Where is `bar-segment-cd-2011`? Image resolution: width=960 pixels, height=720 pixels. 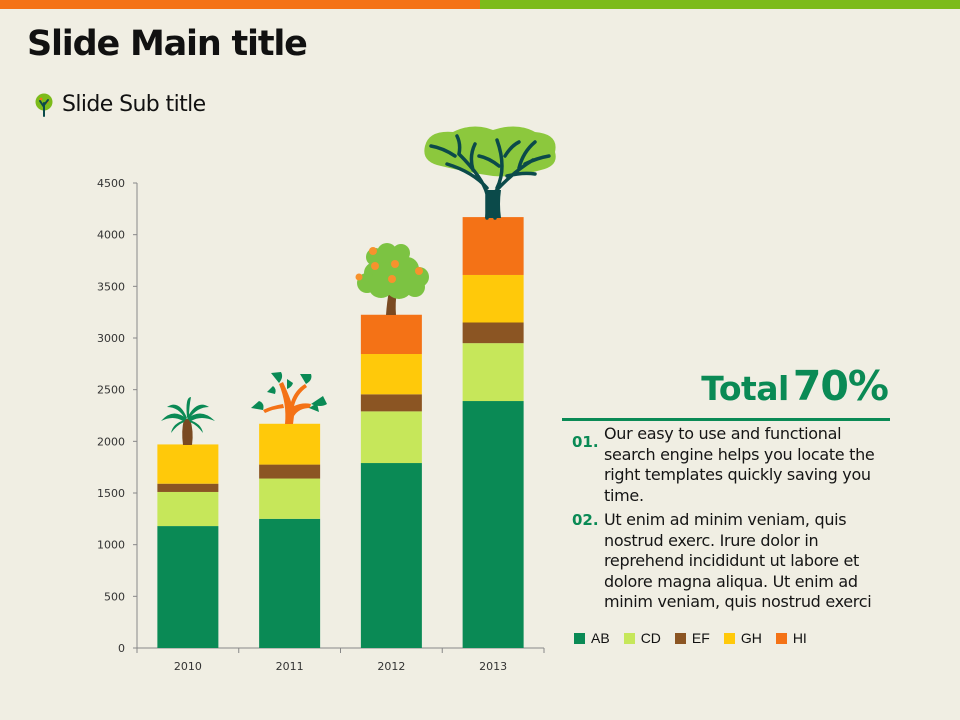 bar-segment-cd-2011 is located at coordinates (290, 498).